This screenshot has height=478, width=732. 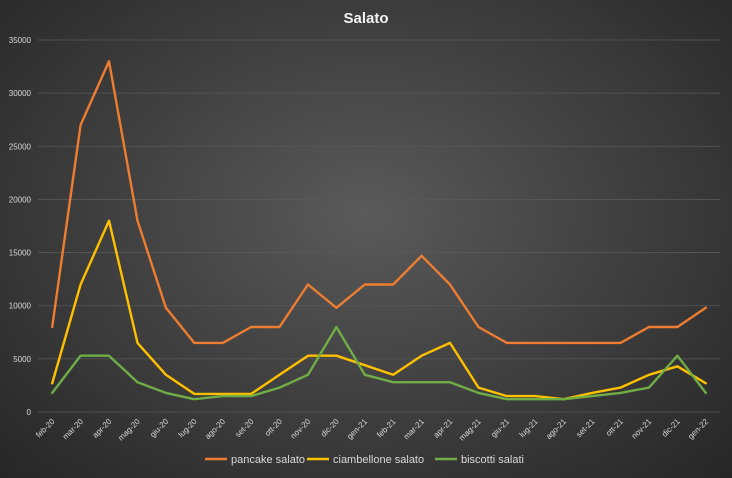 What do you see at coordinates (159, 428) in the screenshot?
I see `x-tick-label: giu-20` at bounding box center [159, 428].